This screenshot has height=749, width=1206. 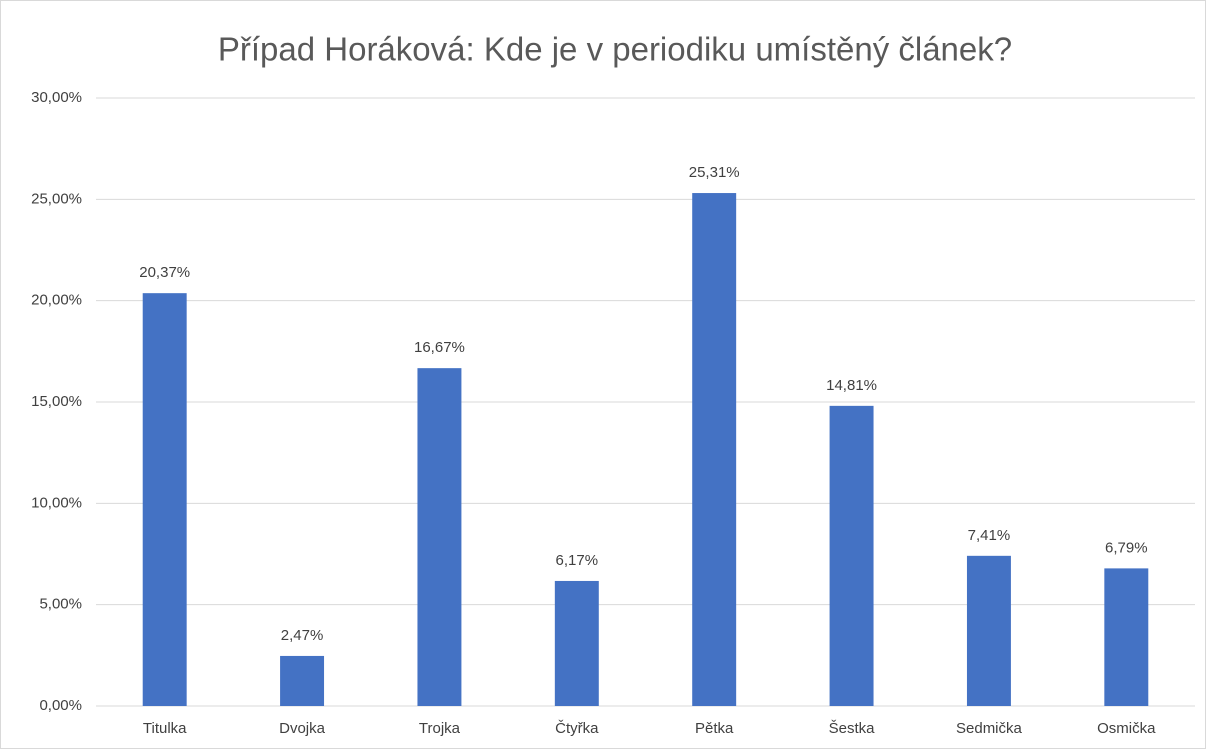 What do you see at coordinates (56, 401) in the screenshot?
I see `y-tick-label: 15,00%` at bounding box center [56, 401].